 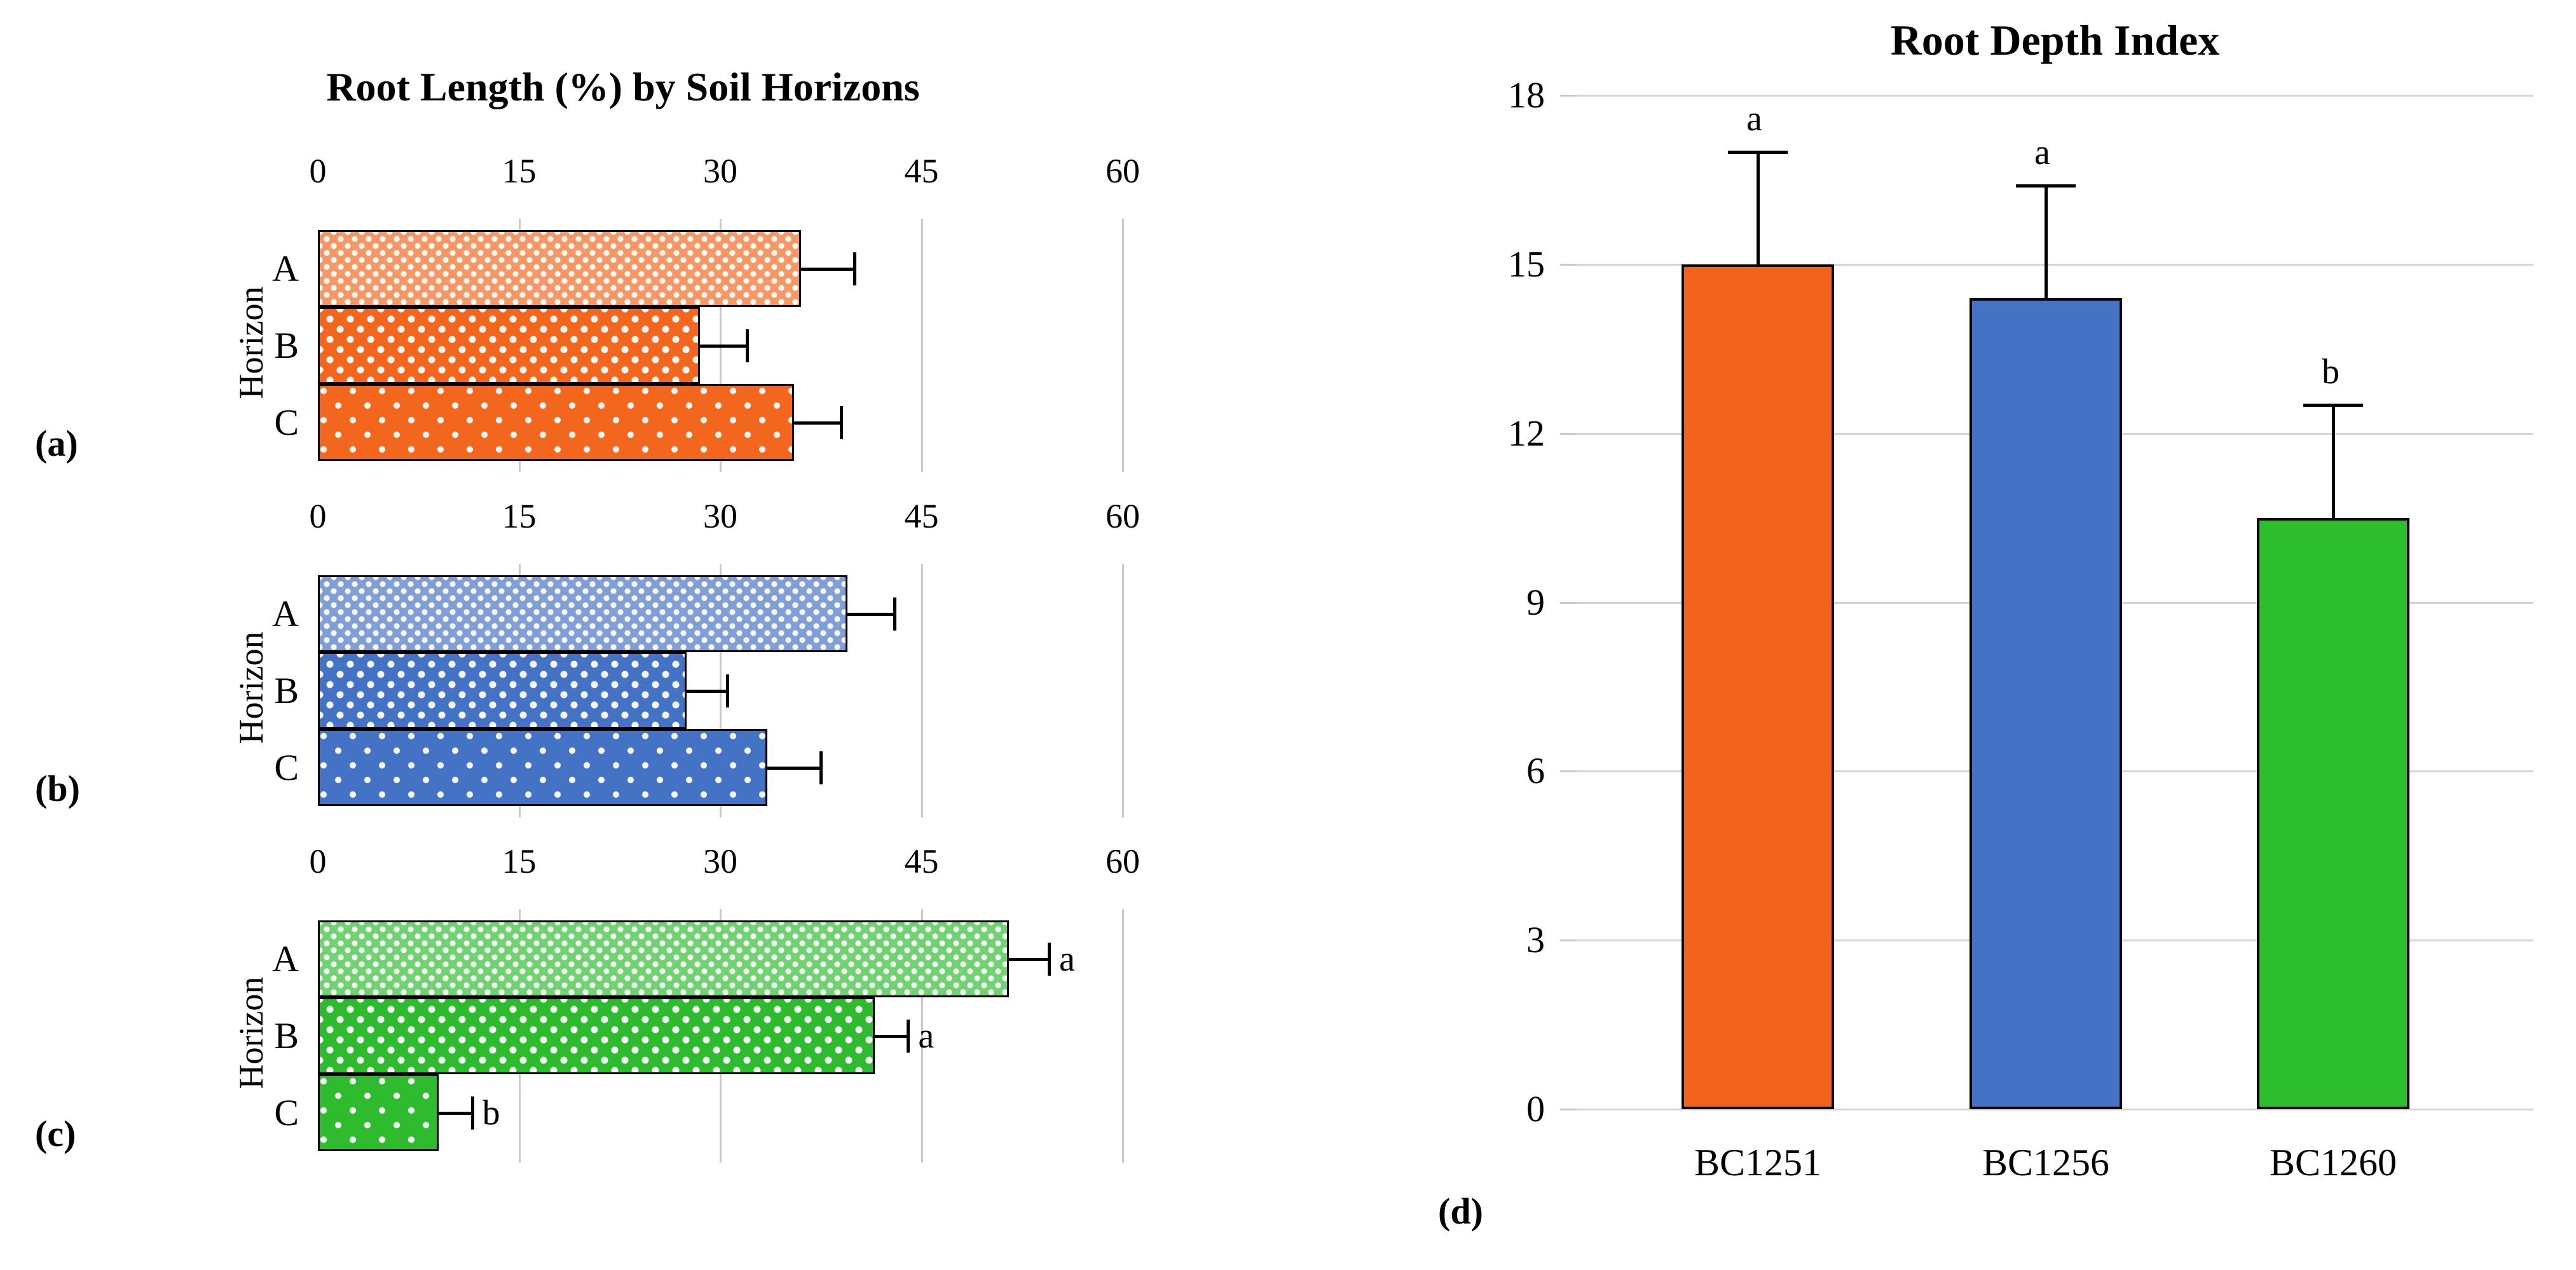 What do you see at coordinates (1758, 1163) in the screenshot?
I see `x-category-label: BC1251` at bounding box center [1758, 1163].